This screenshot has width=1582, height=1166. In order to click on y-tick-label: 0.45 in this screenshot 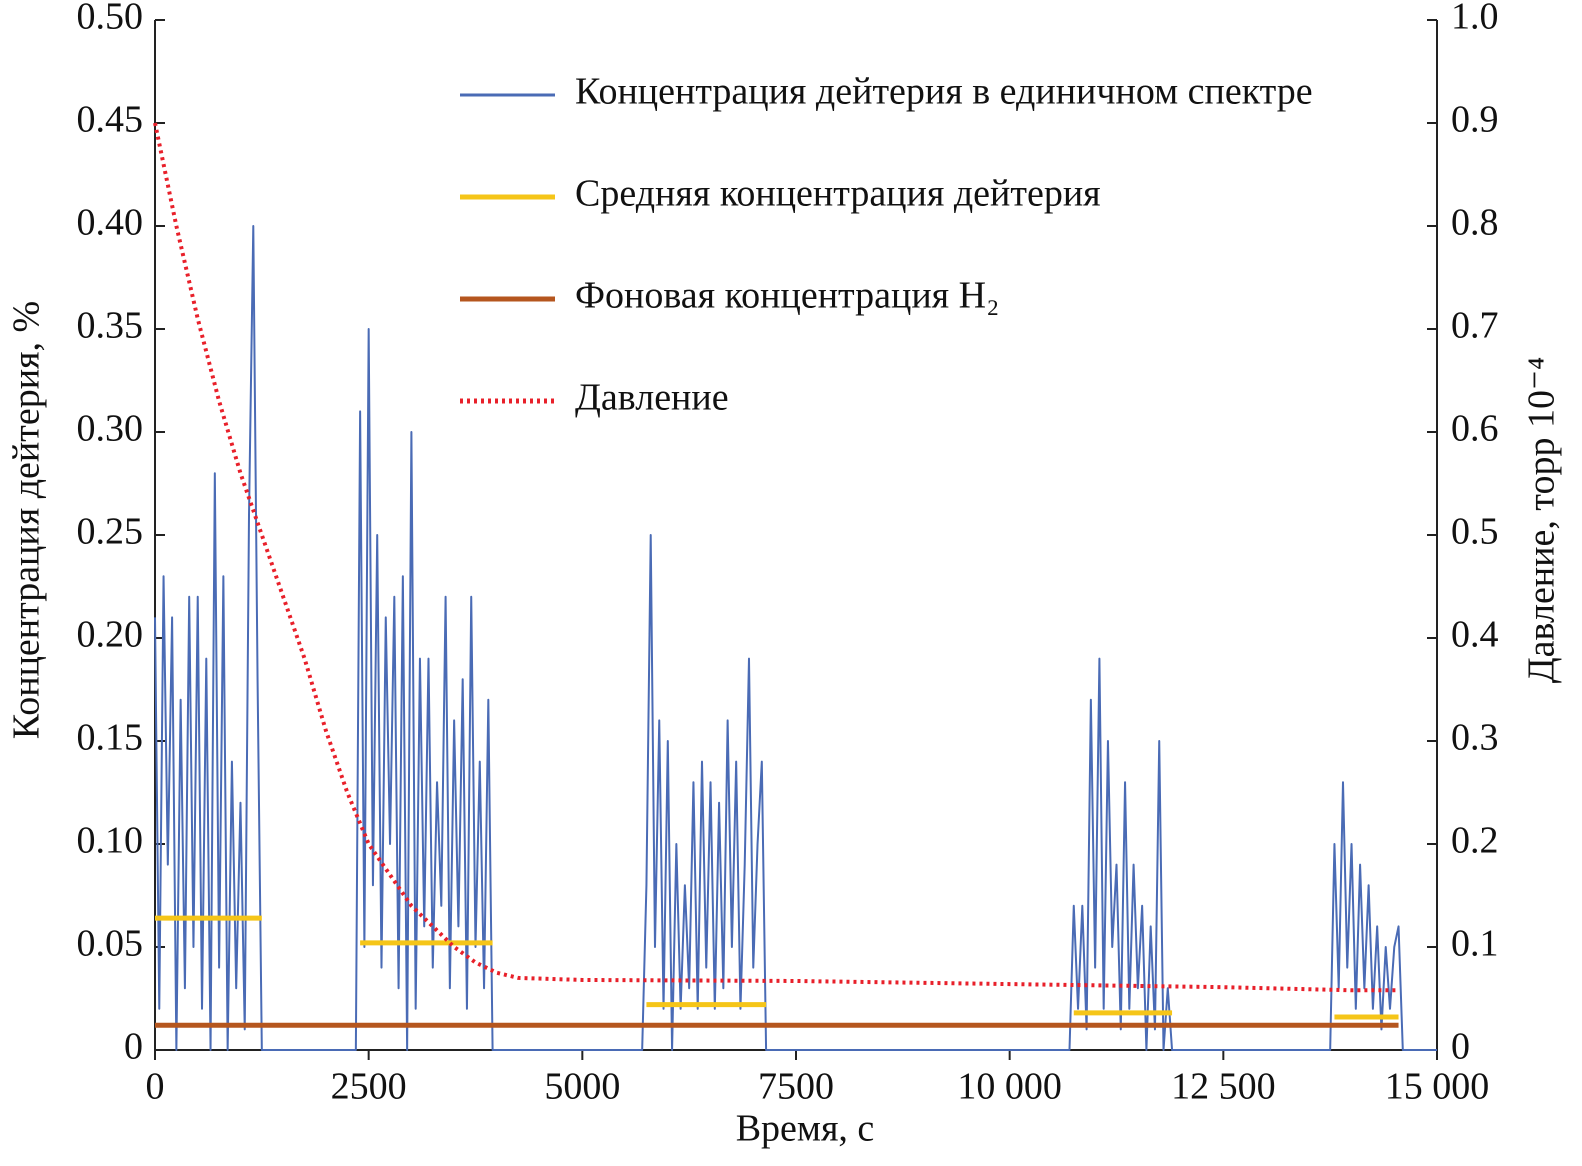, I will do `click(110, 120)`.